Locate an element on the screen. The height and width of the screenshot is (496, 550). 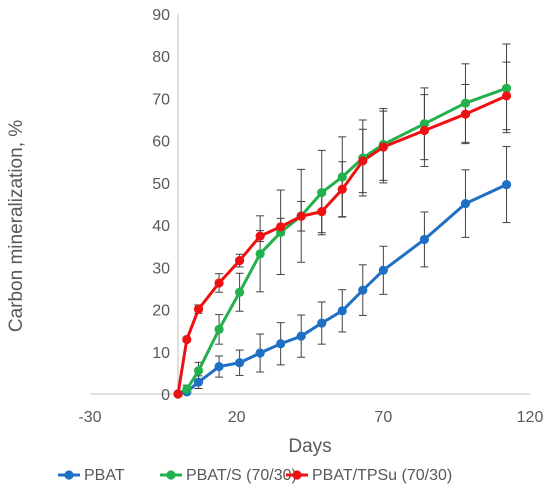
legend-item: PBAT is located at coordinates (91, 475).